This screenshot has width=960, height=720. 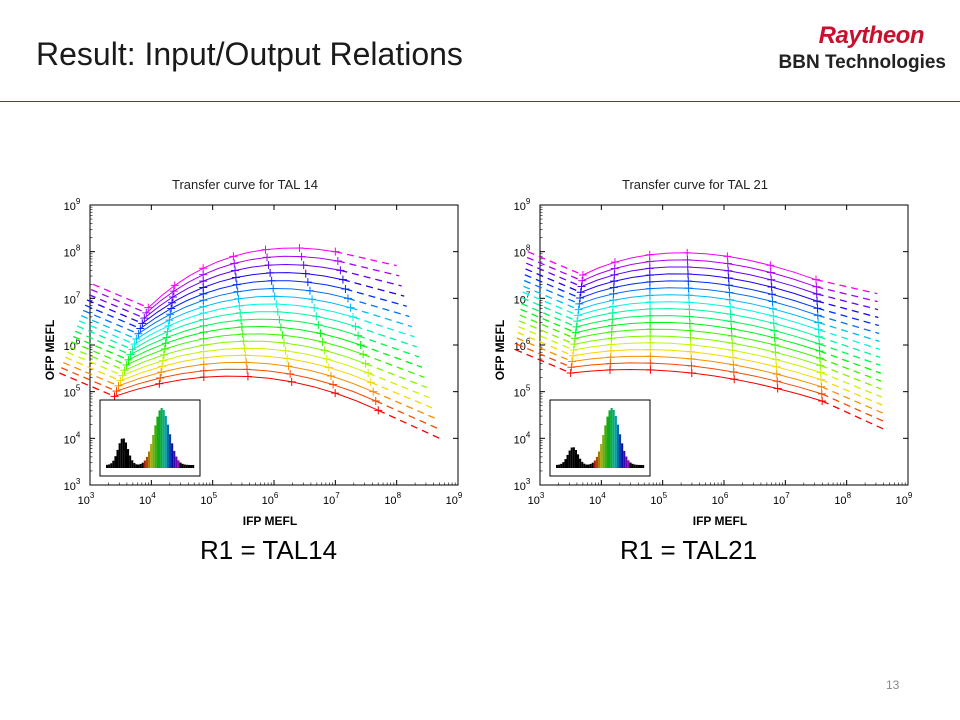 I want to click on distribution-inset, so click(x=600, y=438).